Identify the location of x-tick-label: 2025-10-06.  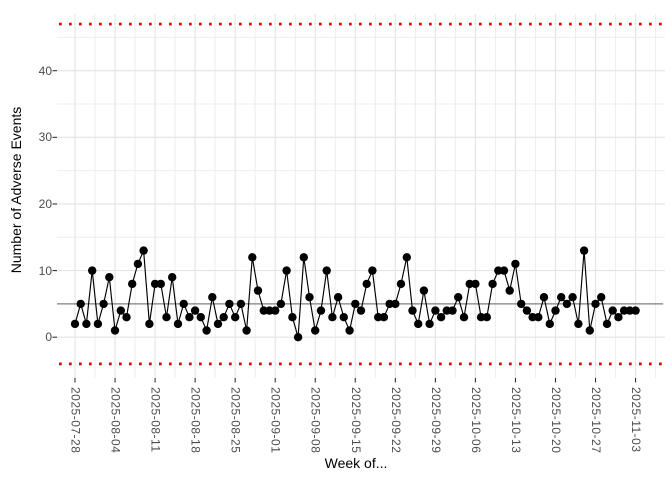
(475, 420).